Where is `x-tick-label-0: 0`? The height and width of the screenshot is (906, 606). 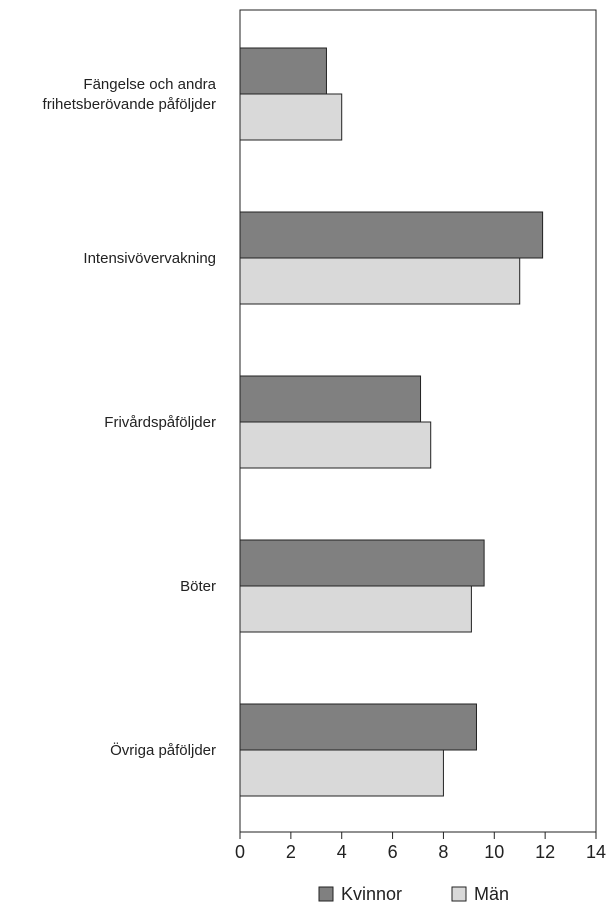 x-tick-label-0: 0 is located at coordinates (240, 852).